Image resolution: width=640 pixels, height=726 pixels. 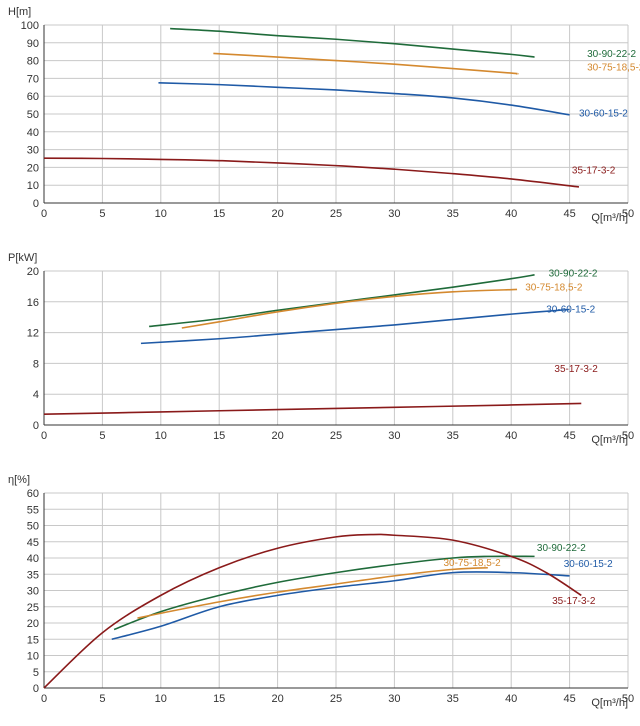 I want to click on y-axis-label: H[m], so click(x=19, y=12).